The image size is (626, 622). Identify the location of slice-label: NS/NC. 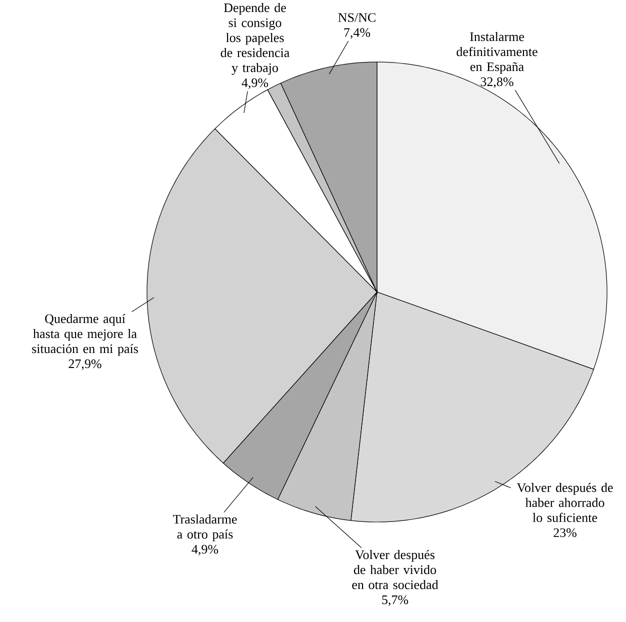
(357, 17).